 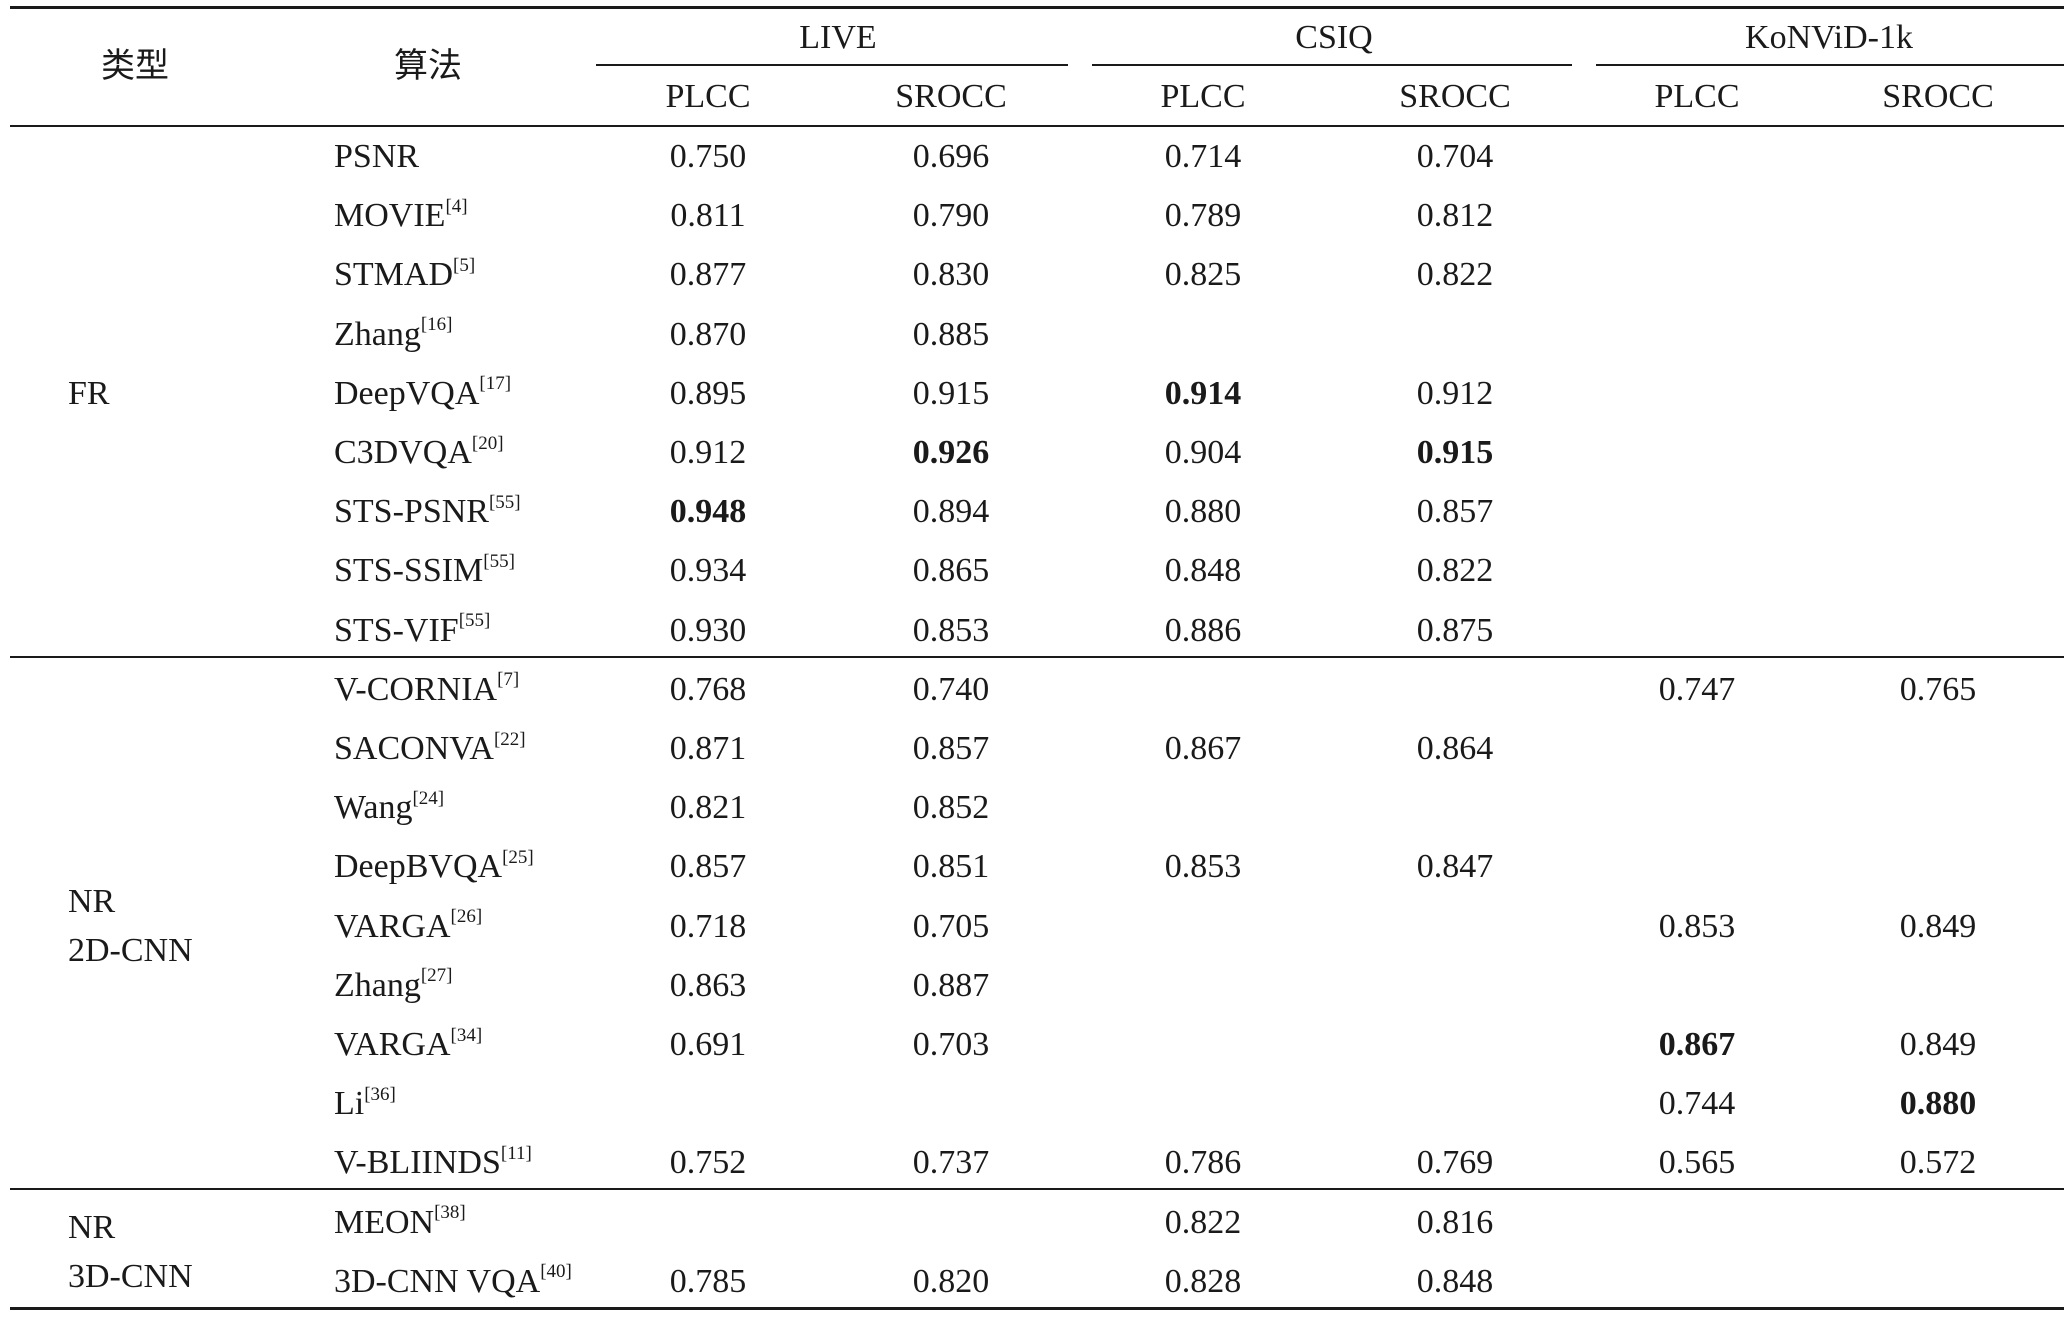 I want to click on citation-ref: [27], so click(x=436, y=976).